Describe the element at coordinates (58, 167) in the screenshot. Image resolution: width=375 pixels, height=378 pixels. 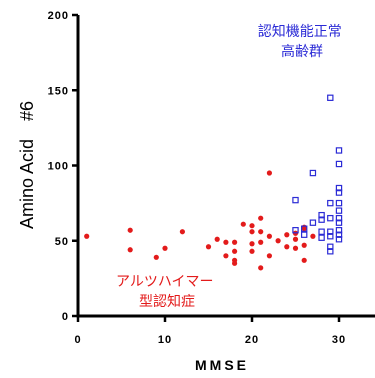
I see `y-tick-label: 100` at that location.